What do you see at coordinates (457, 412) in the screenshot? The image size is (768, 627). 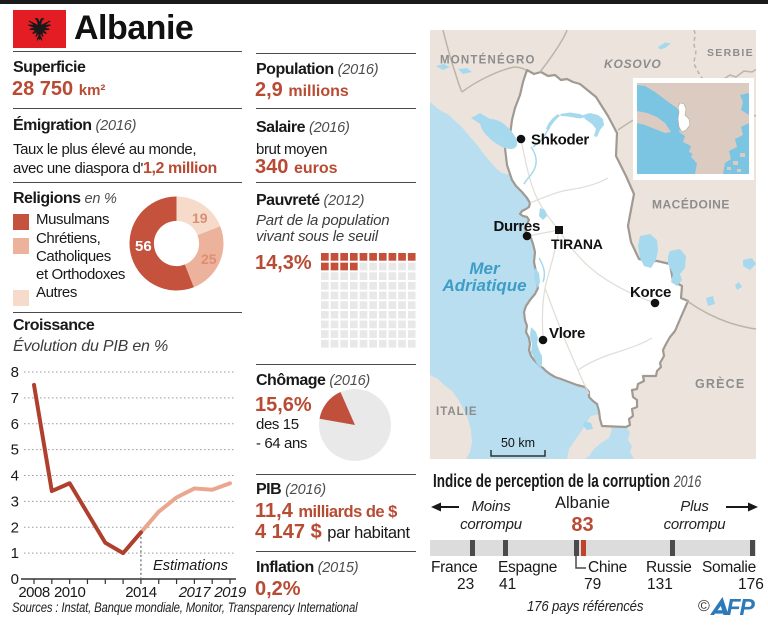 I see `svg-text: ITALIE` at bounding box center [457, 412].